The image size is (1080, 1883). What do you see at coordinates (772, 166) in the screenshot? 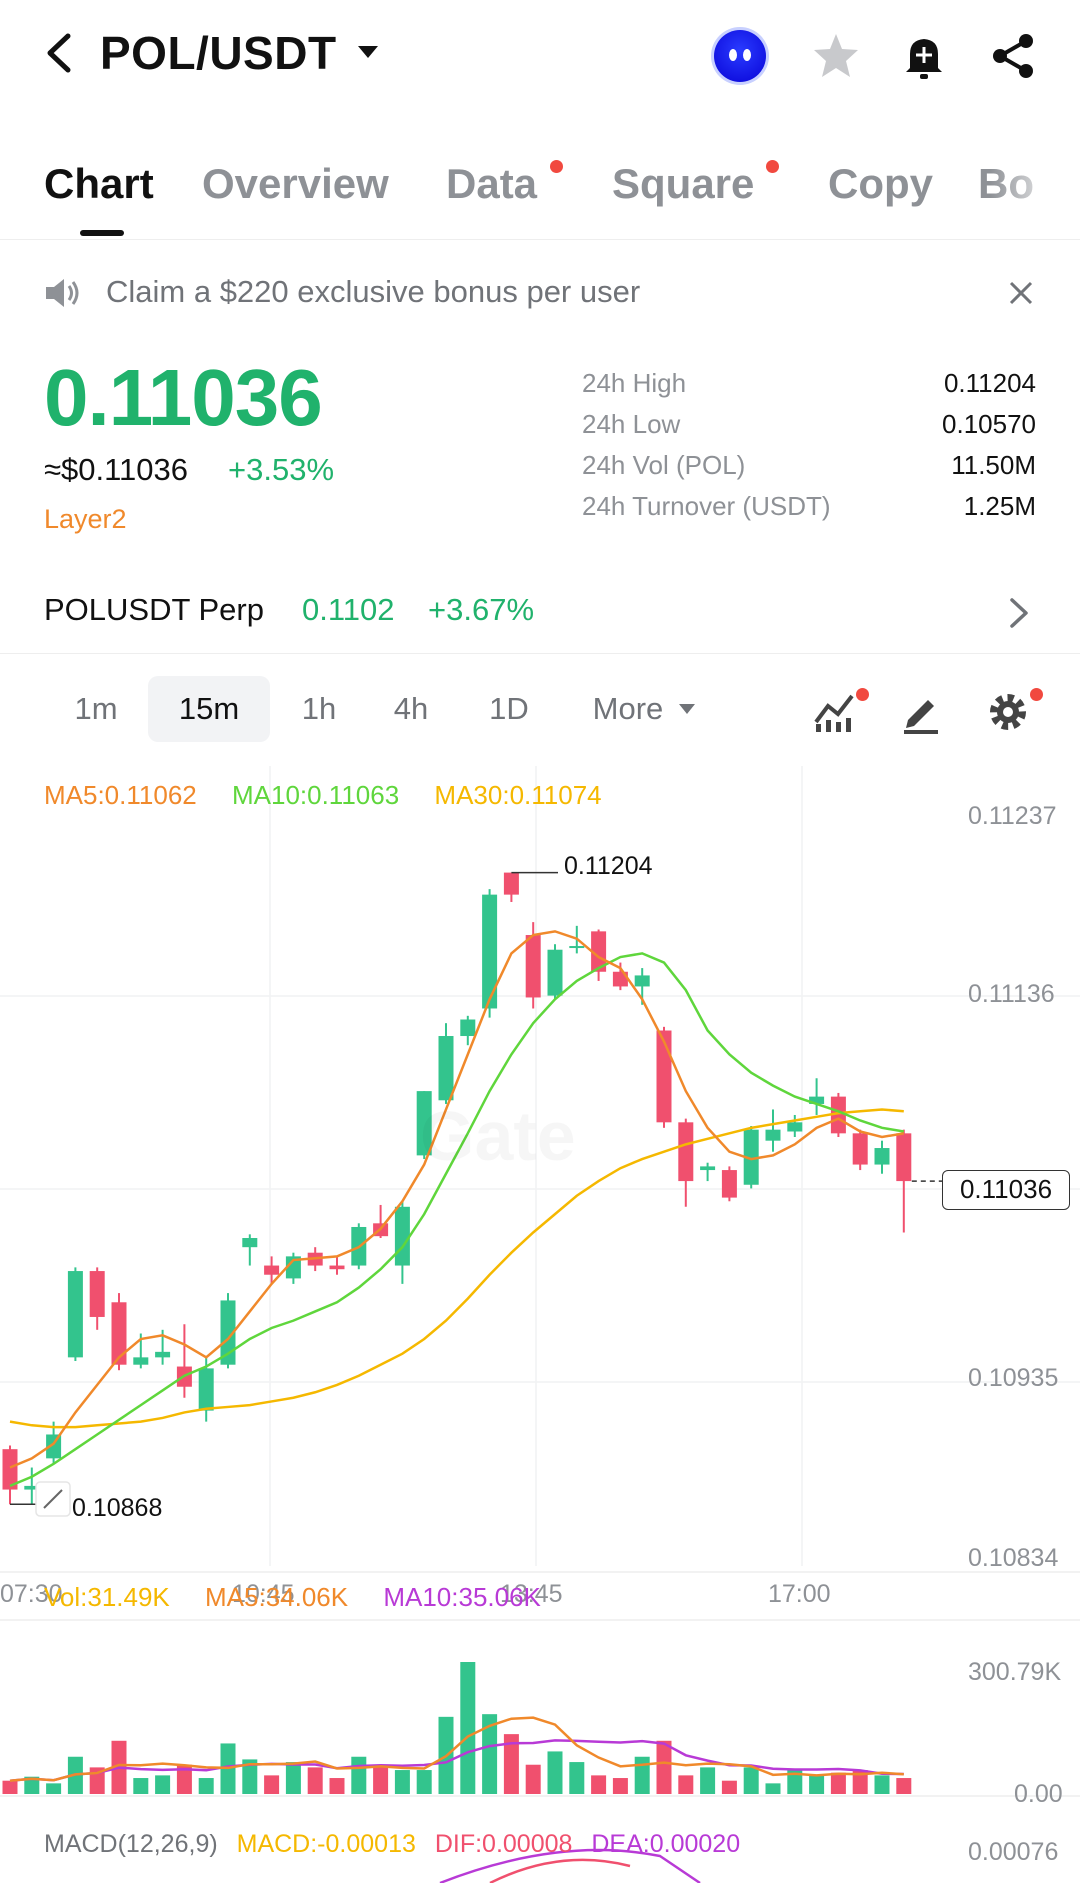
I see `tab-square-dot` at bounding box center [772, 166].